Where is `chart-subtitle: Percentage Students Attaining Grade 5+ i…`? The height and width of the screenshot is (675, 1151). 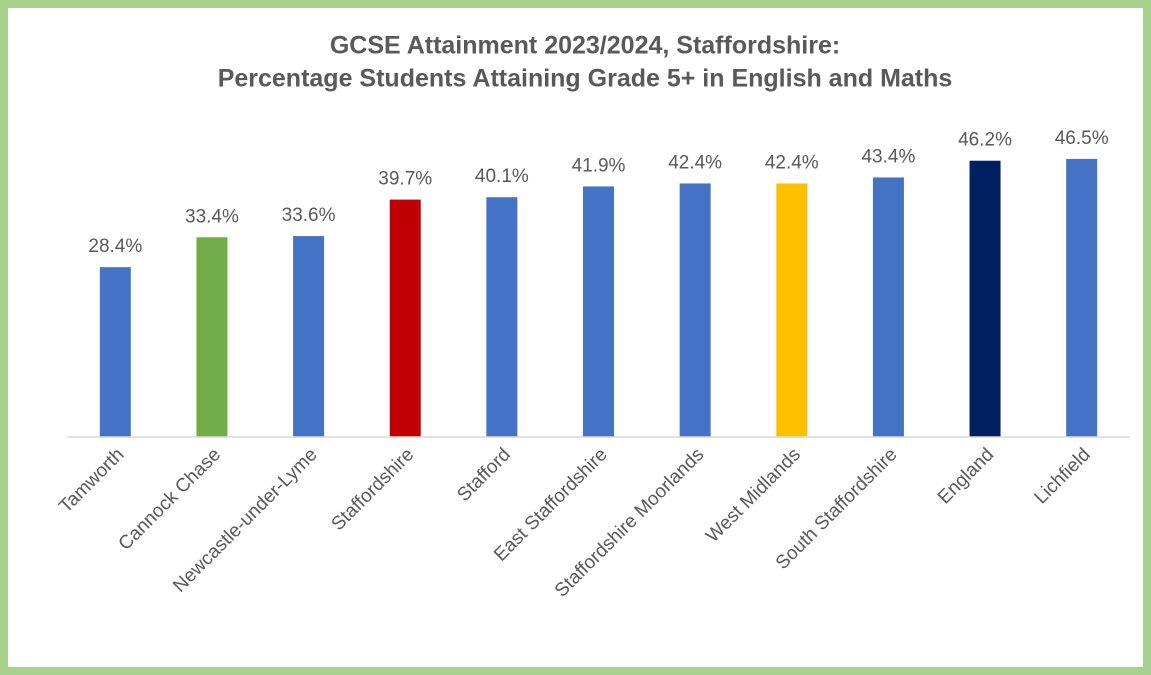 chart-subtitle: Percentage Students Attaining Grade 5+ i… is located at coordinates (585, 79).